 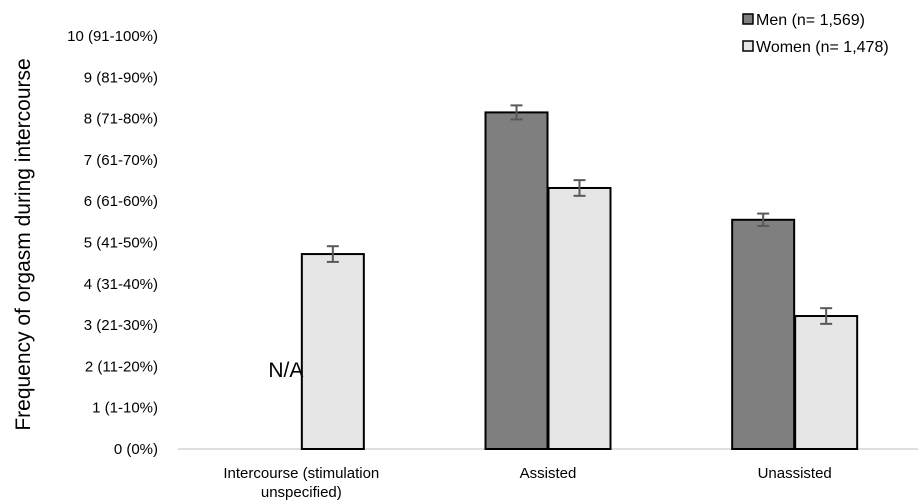 I want to click on y-tick-label: 7 (61-70%), so click(x=121, y=160).